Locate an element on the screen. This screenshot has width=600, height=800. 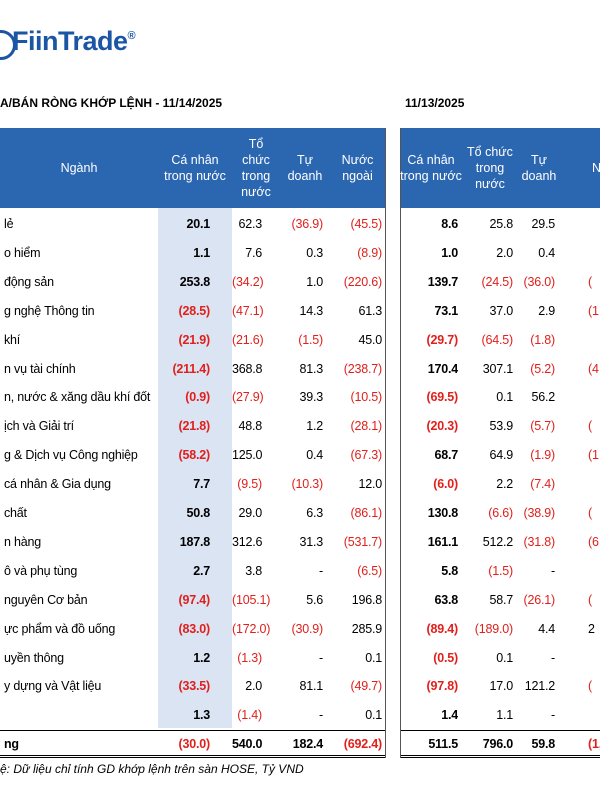
value-cell: (89.4) is located at coordinates (442, 628).